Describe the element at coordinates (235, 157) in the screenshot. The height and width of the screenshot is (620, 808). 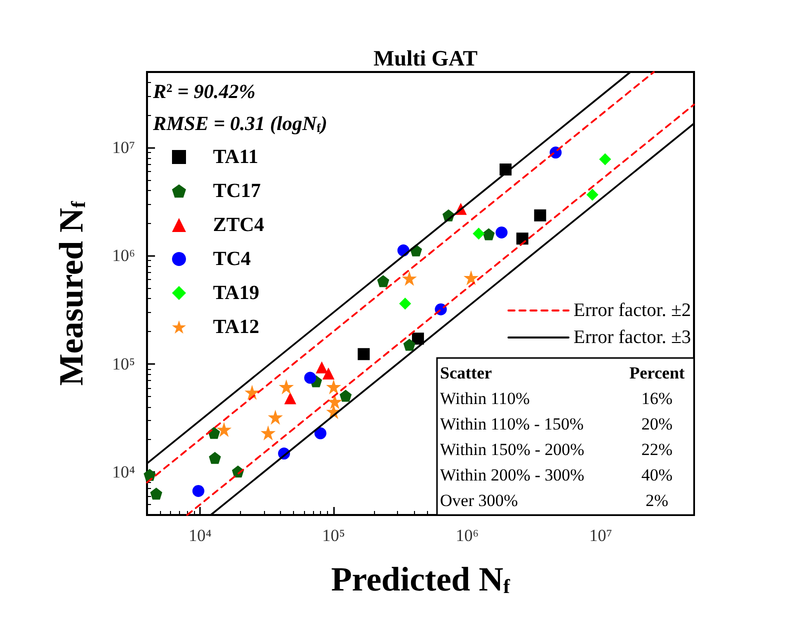
I see `legend-label: TA11` at that location.